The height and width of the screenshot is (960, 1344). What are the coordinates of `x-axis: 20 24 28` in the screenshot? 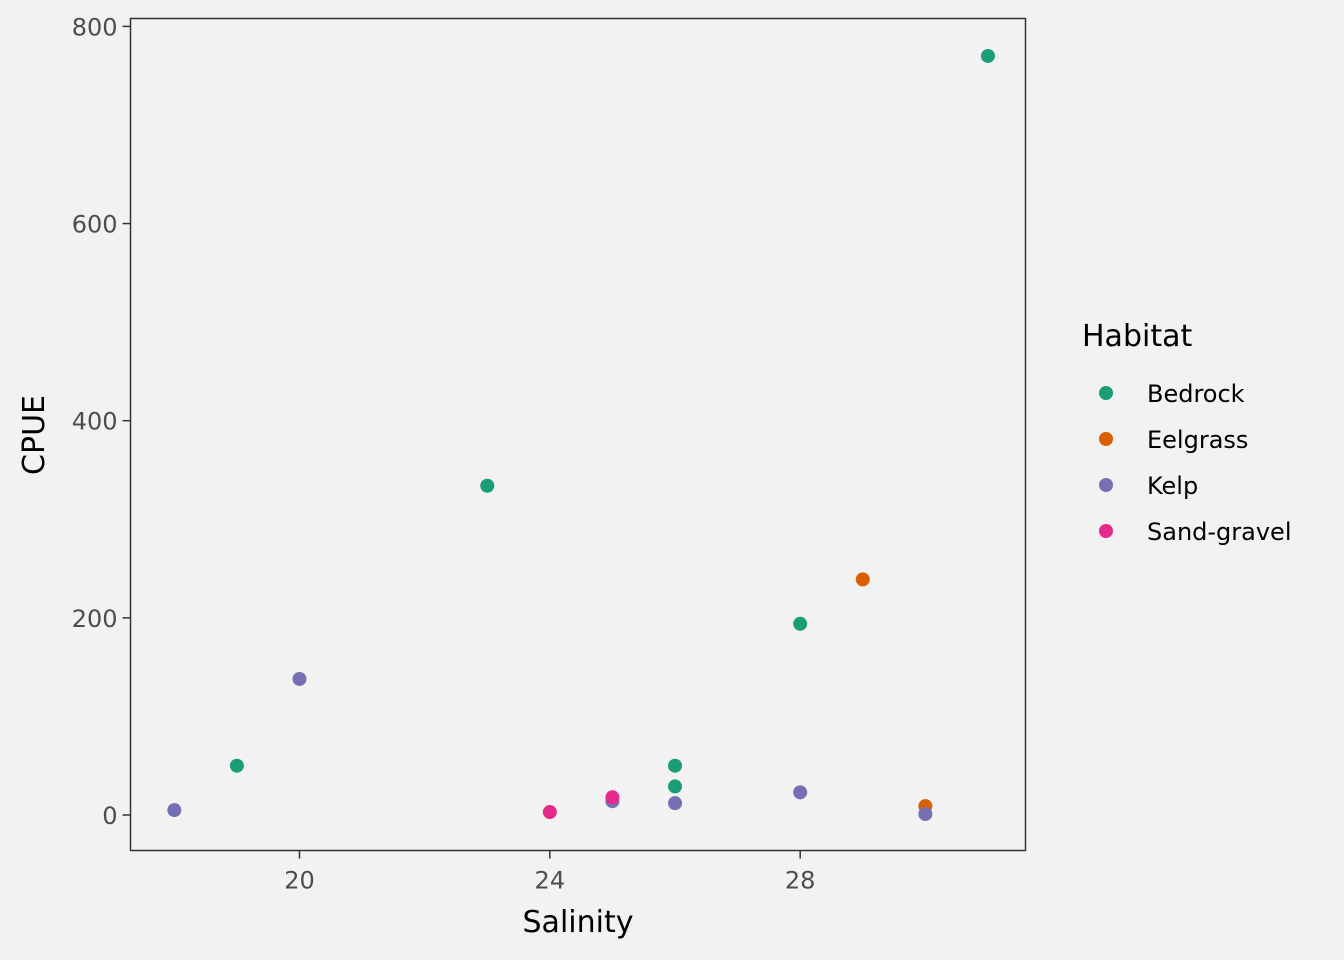 It's located at (550, 872).